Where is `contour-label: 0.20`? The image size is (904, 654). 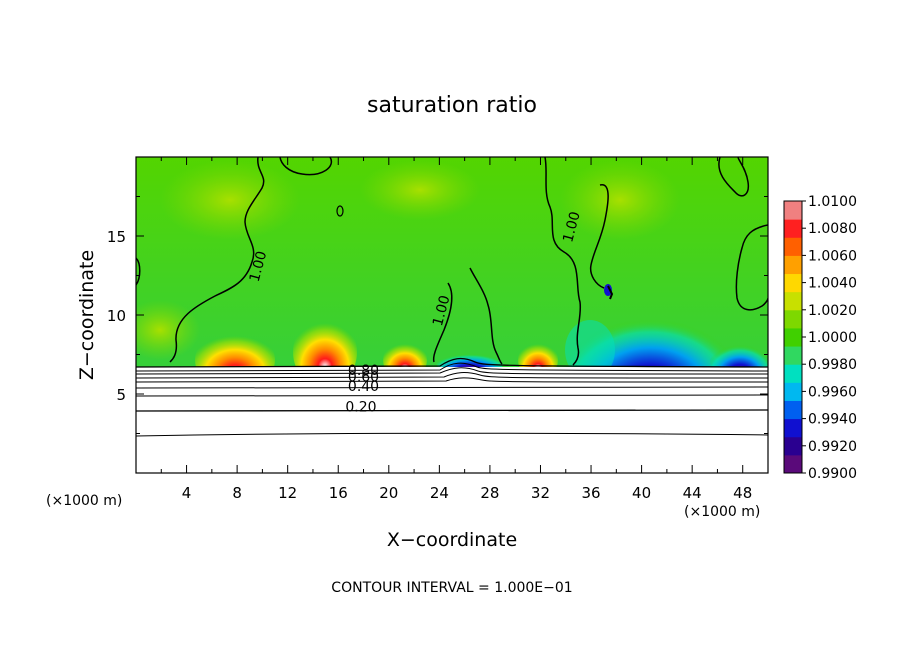
contour-label: 0.20 is located at coordinates (360, 407).